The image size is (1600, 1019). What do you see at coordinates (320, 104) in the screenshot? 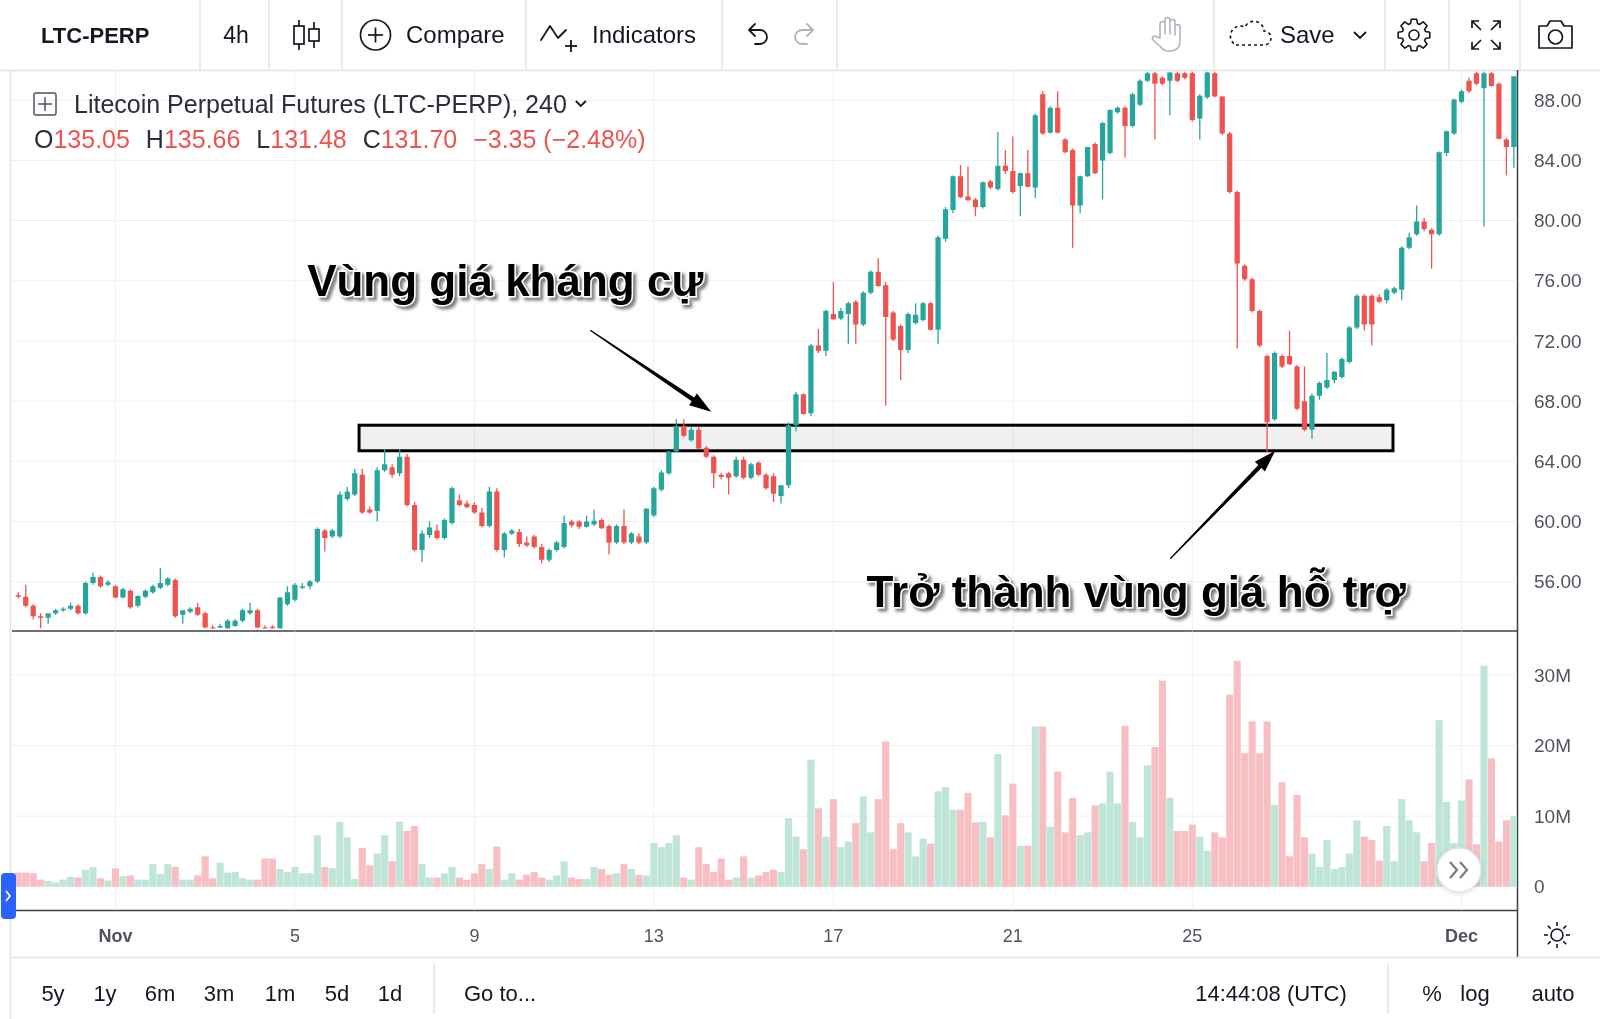
I see `text: Litecoin Perpetual Futures (LTC-PERP), 240` at bounding box center [320, 104].